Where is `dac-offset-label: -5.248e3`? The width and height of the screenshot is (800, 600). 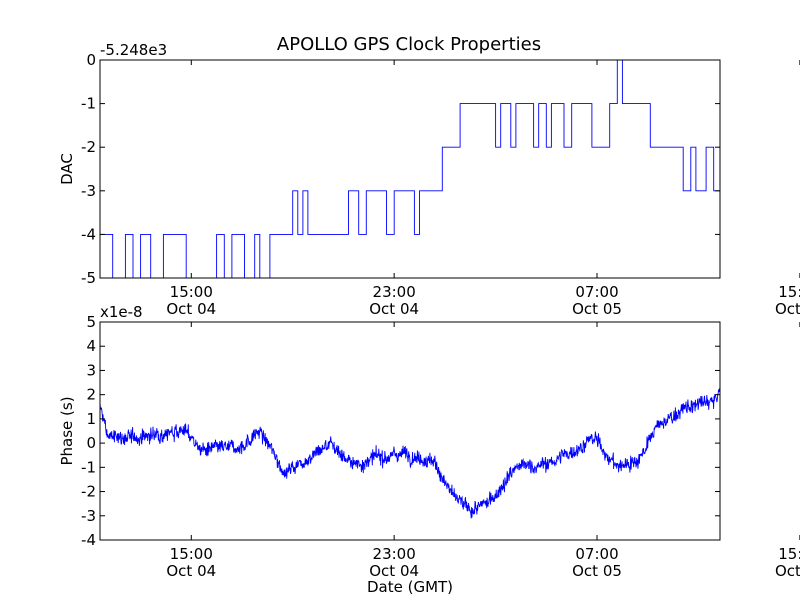 dac-offset-label: -5.248e3 is located at coordinates (133, 50).